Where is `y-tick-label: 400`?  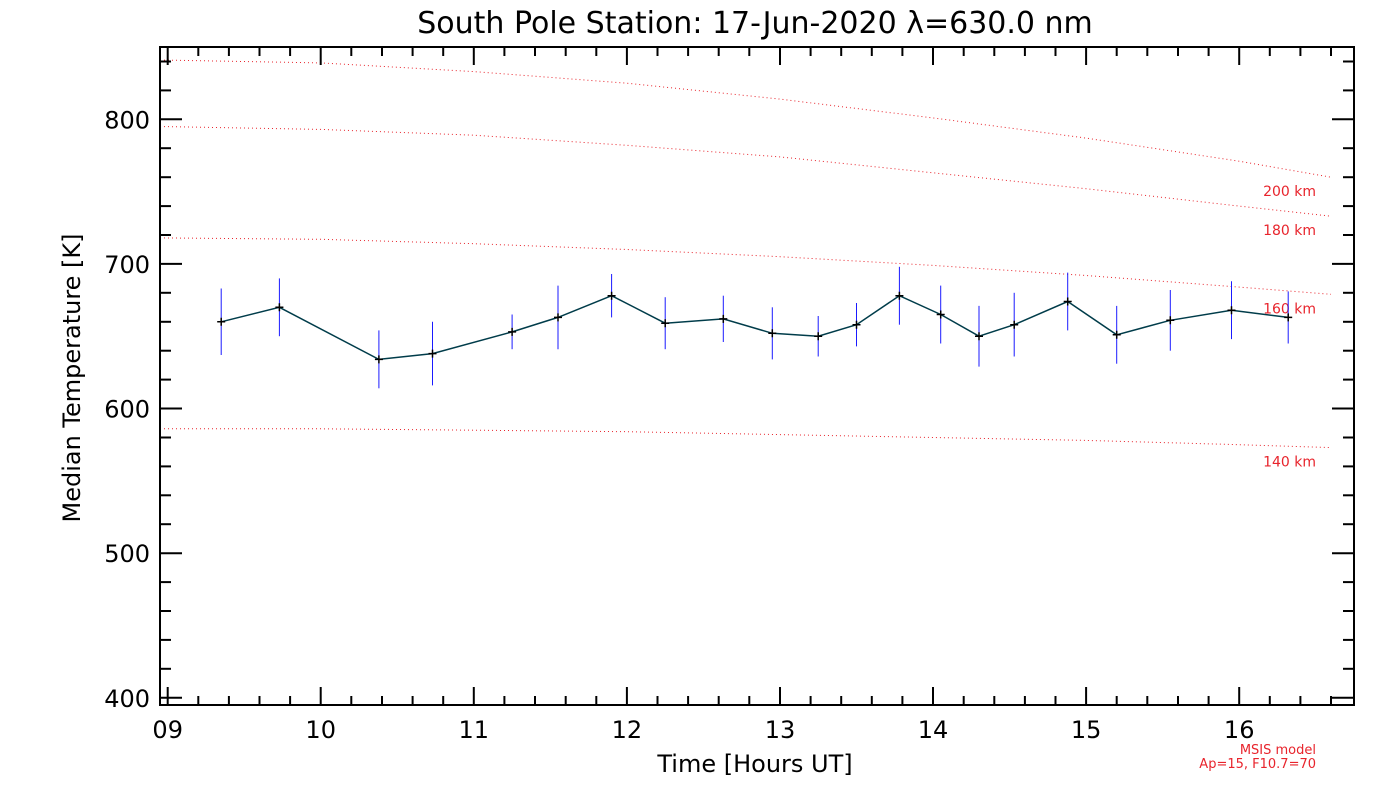 y-tick-label: 400 is located at coordinates (127, 699).